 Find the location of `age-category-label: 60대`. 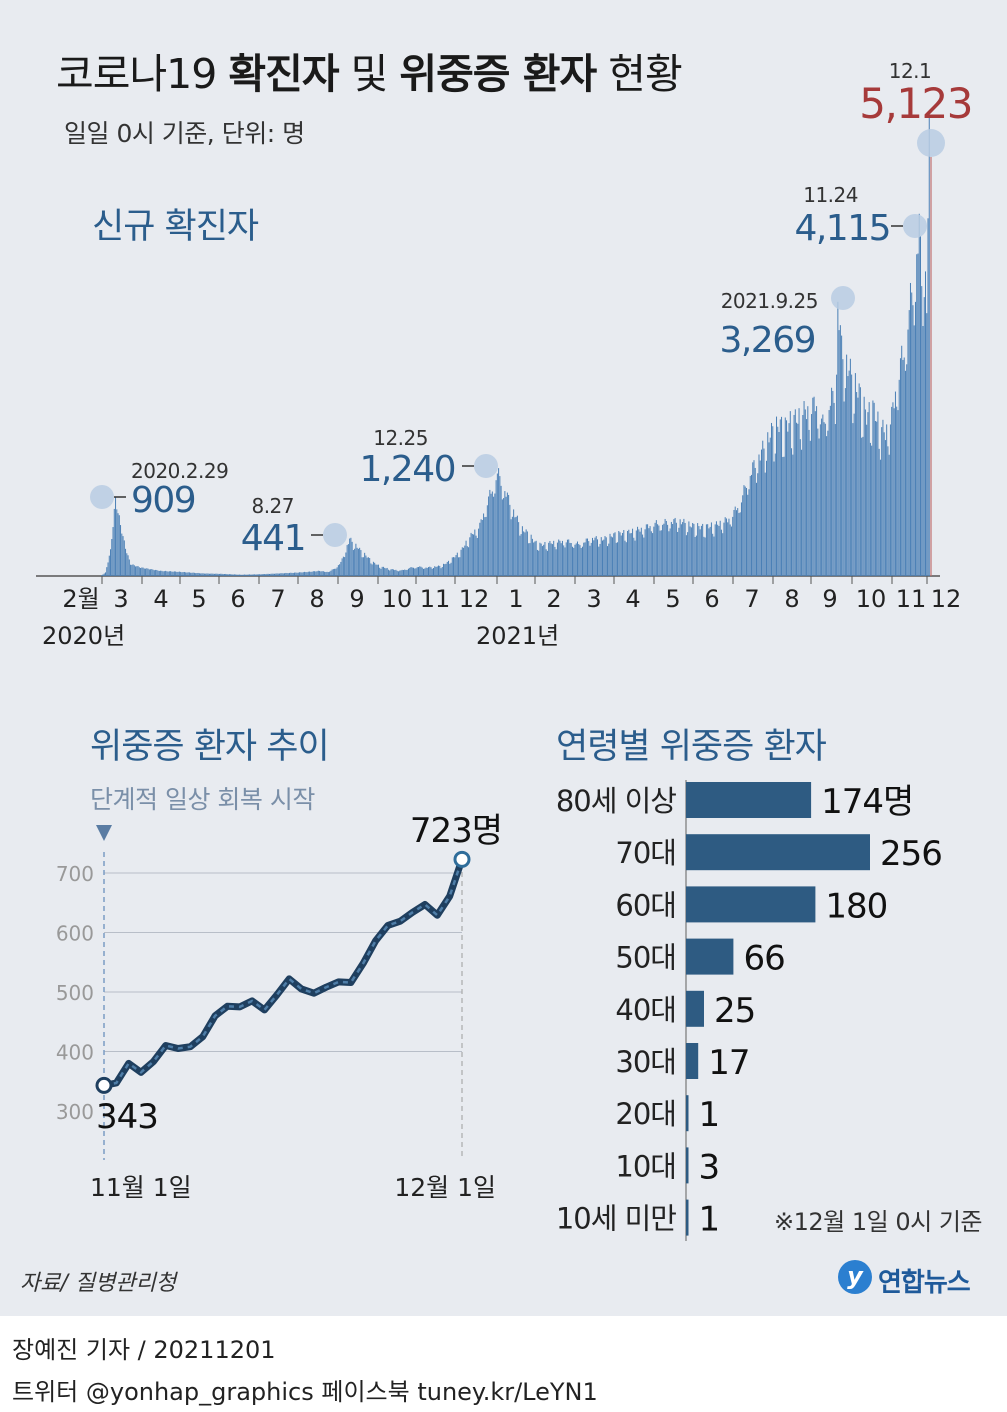

age-category-label: 60대 is located at coordinates (645, 905).